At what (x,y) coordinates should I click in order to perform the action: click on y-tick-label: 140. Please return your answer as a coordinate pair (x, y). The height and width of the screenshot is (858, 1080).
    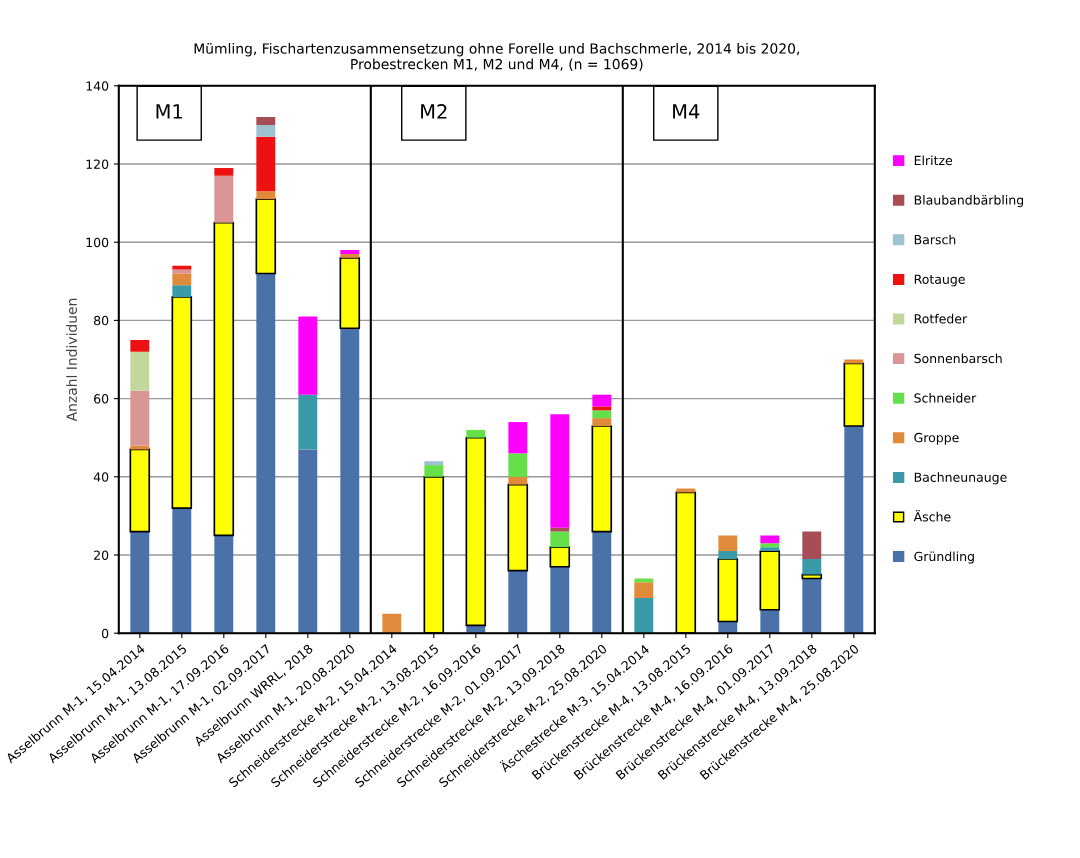
    Looking at the image, I should click on (97, 86).